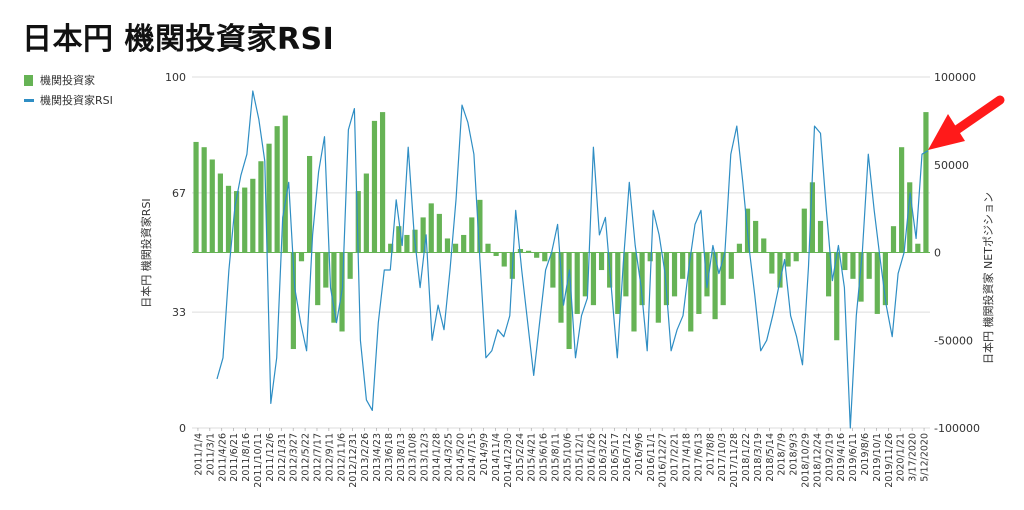  What do you see at coordinates (365, 457) in the screenshot?
I see `x-tick-label: 2013/2/26` at bounding box center [365, 457].